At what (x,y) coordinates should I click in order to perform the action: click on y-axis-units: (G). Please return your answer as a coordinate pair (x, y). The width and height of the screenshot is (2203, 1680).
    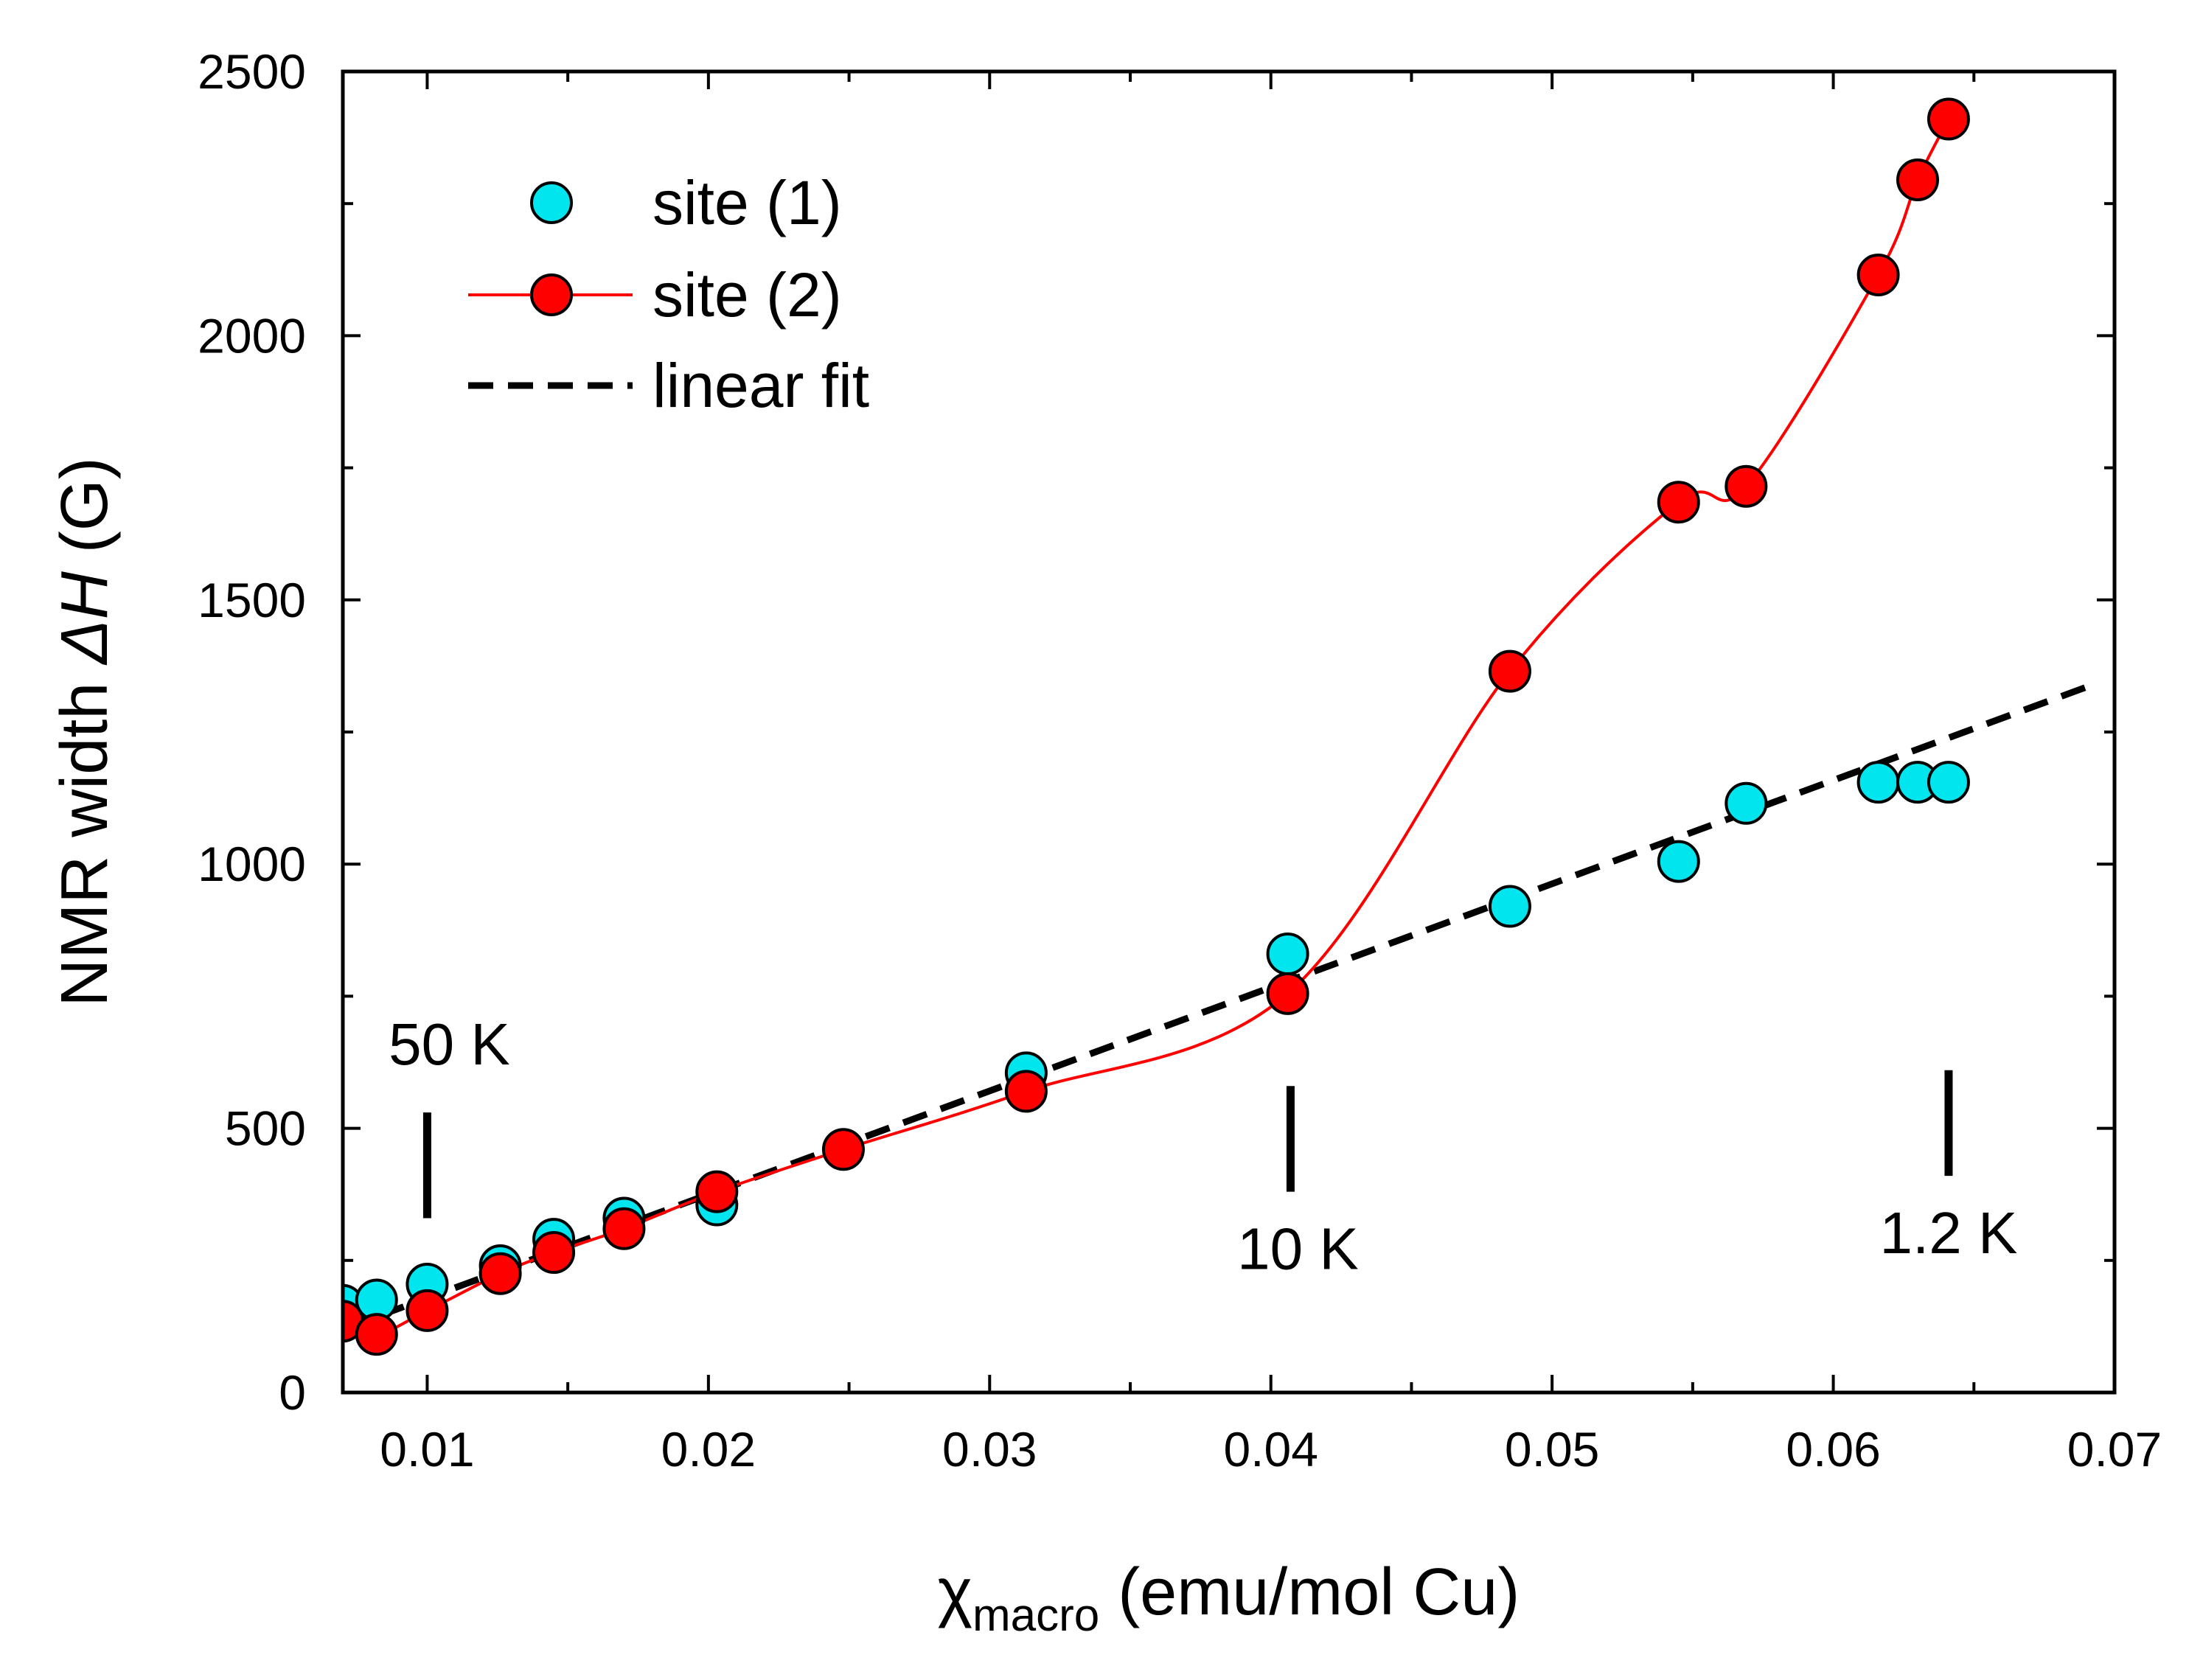
    Looking at the image, I should click on (85, 514).